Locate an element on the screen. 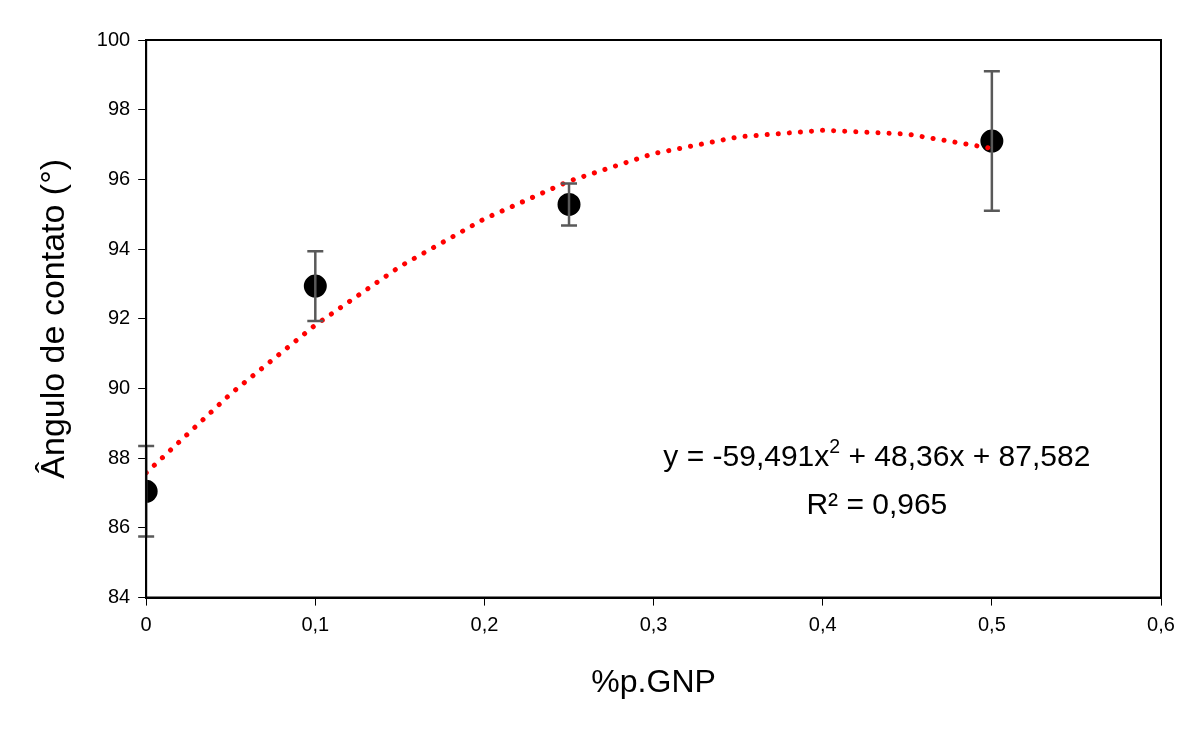 Image resolution: width=1203 pixels, height=731 pixels. x-tick-label: 0,4 is located at coordinates (822, 624).